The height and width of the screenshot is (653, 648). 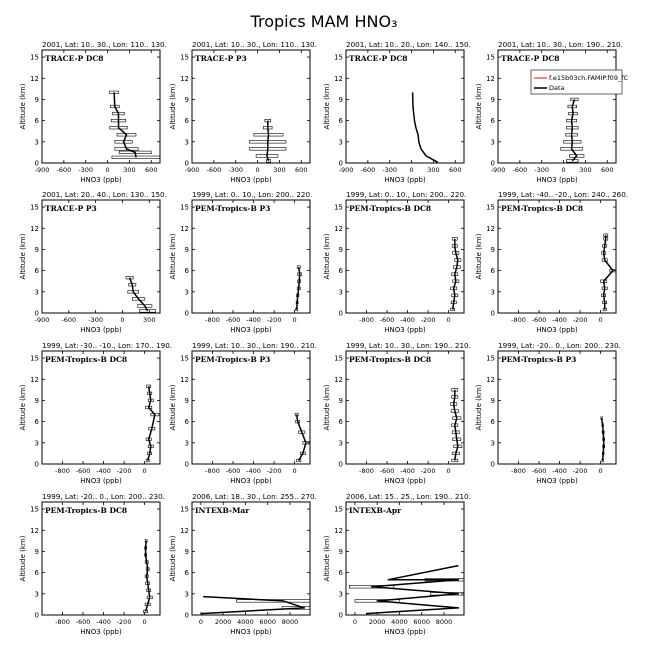 What do you see at coordinates (421, 622) in the screenshot?
I see `x-tick-label: 6000` at bounding box center [421, 622].